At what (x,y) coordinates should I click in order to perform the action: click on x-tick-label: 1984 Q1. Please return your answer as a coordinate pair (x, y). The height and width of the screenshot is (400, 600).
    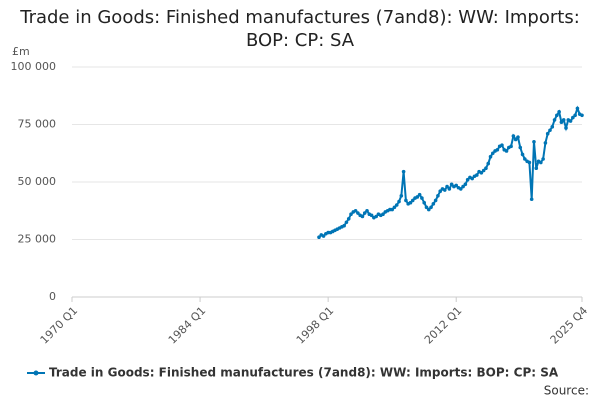
    Looking at the image, I should click on (187, 325).